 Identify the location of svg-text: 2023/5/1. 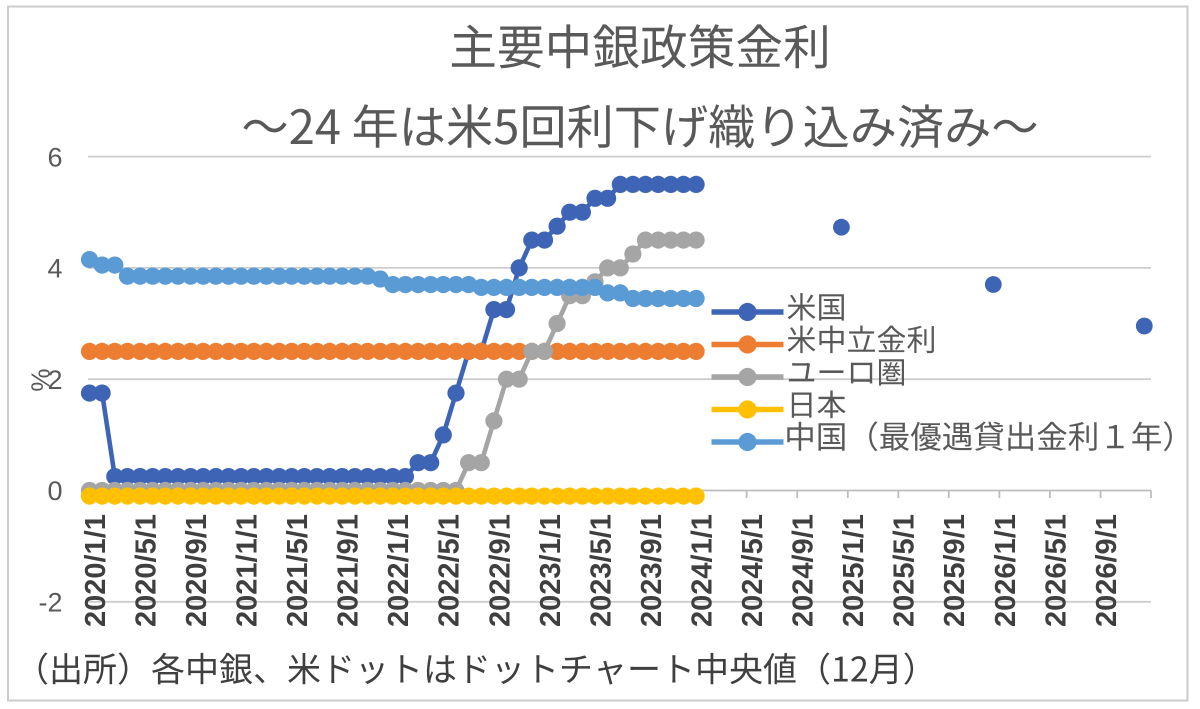
(601, 570).